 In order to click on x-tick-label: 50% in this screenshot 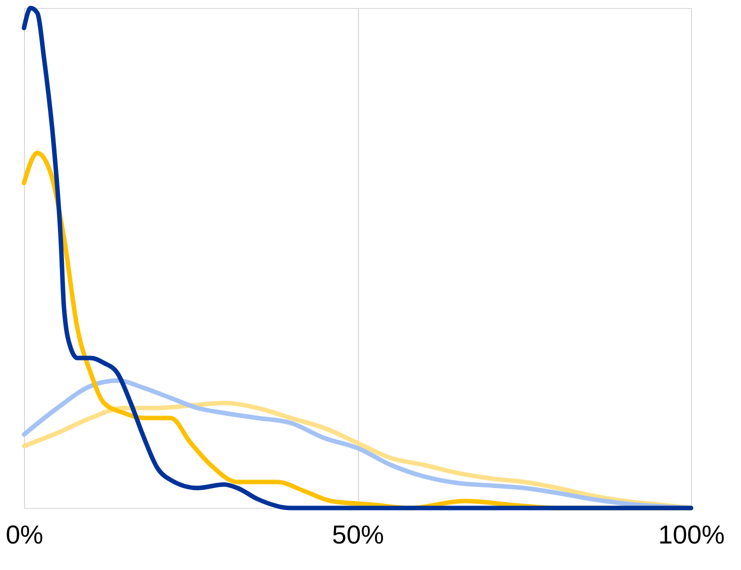, I will do `click(358, 535)`.